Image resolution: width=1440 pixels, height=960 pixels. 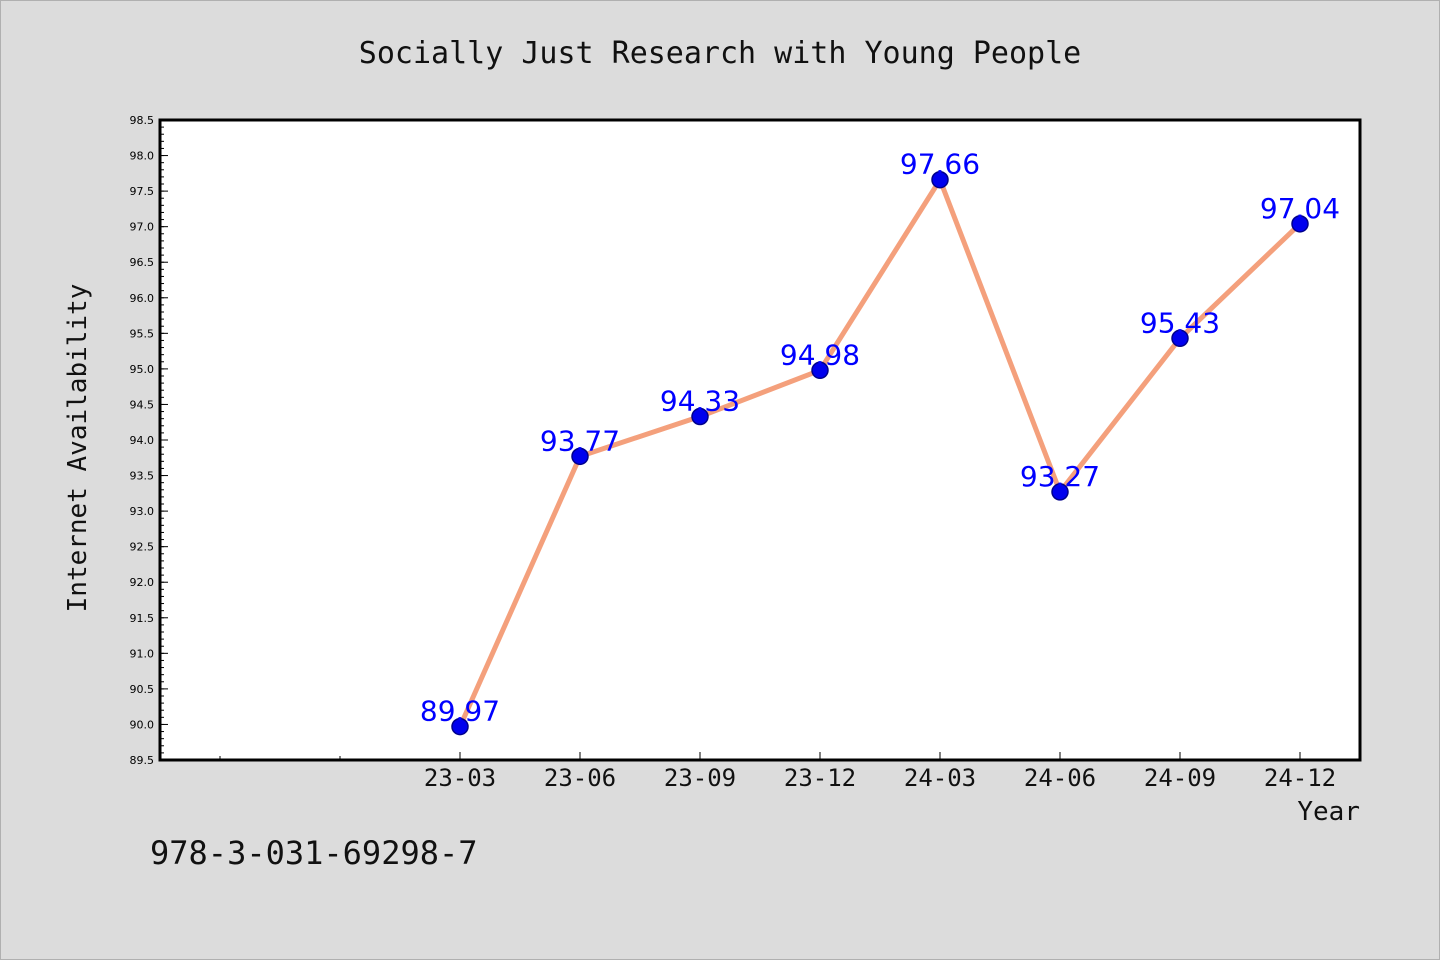 I want to click on y-tick-label: 97.0, so click(x=142, y=227).